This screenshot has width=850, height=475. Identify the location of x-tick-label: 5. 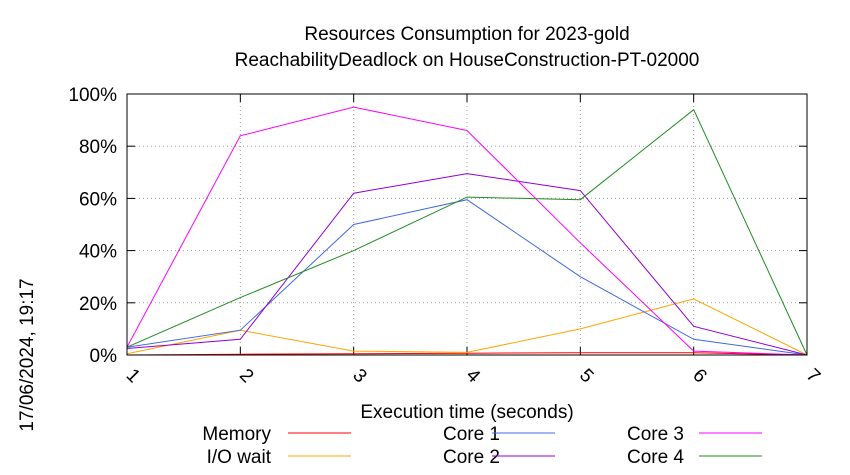
(586, 376).